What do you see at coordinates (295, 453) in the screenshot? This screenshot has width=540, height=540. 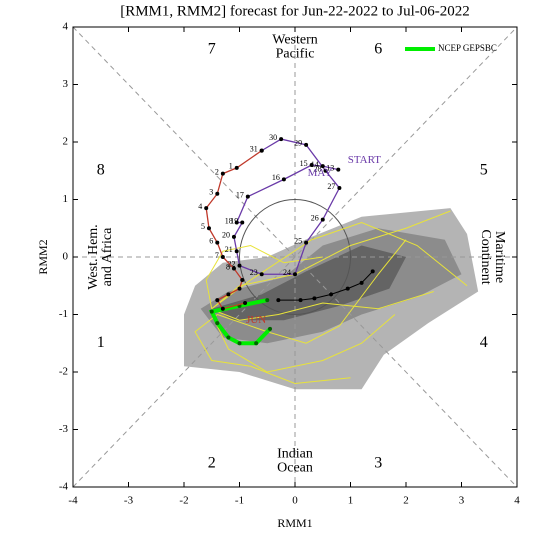 I see `region-label: Indian` at bounding box center [295, 453].